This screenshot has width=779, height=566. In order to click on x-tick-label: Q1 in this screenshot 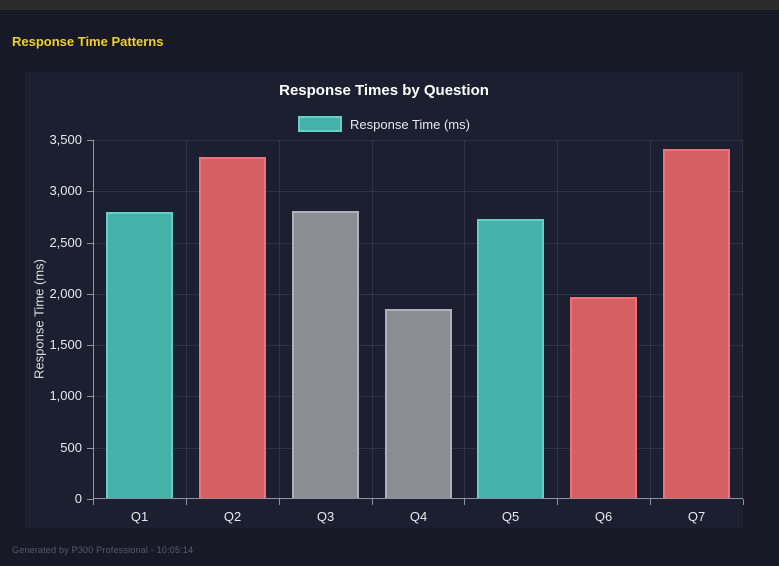, I will do `click(139, 516)`.